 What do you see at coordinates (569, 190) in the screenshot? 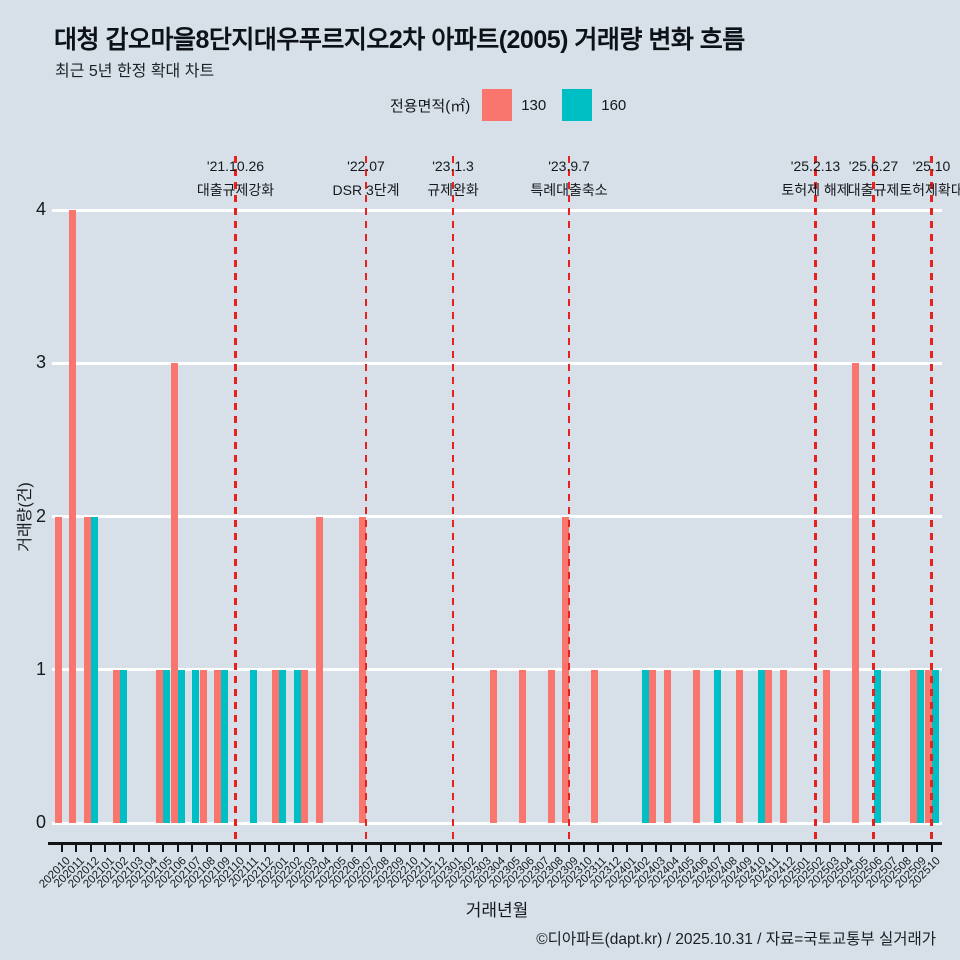
I see `event-label: 특례대출축소` at bounding box center [569, 190].